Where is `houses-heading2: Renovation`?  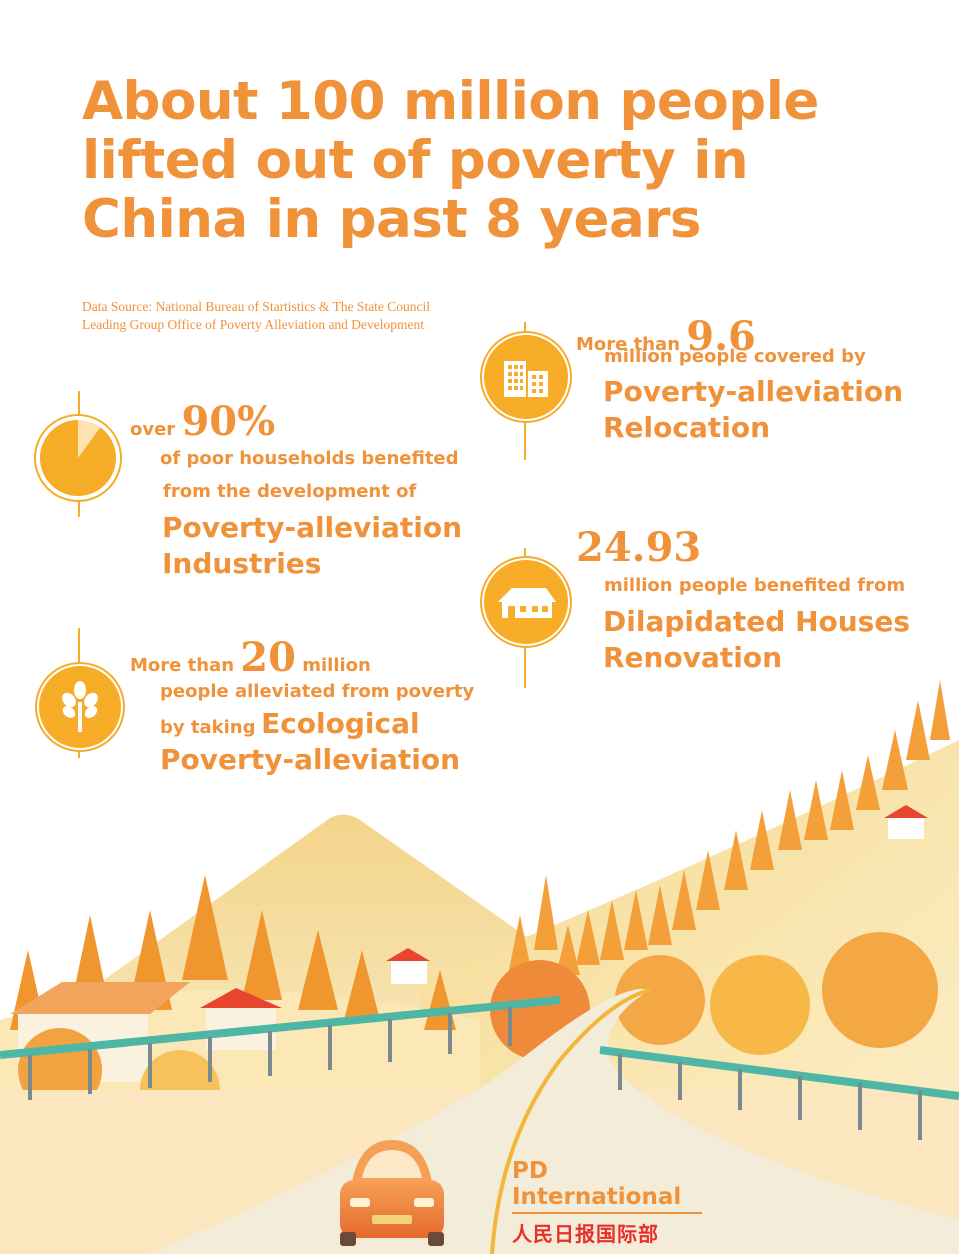
houses-heading2: Renovation is located at coordinates (693, 657).